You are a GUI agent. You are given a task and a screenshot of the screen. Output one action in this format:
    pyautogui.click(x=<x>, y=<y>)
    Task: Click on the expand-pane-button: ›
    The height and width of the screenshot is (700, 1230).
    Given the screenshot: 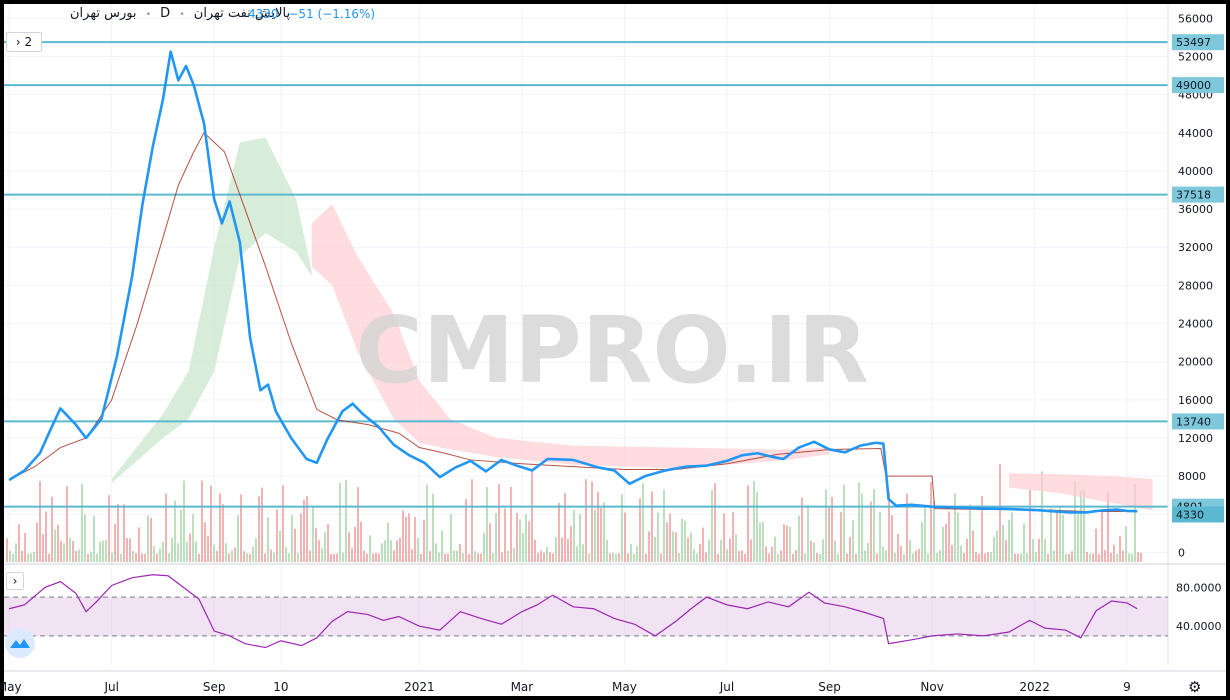 What is the action you would take?
    pyautogui.click(x=15, y=581)
    